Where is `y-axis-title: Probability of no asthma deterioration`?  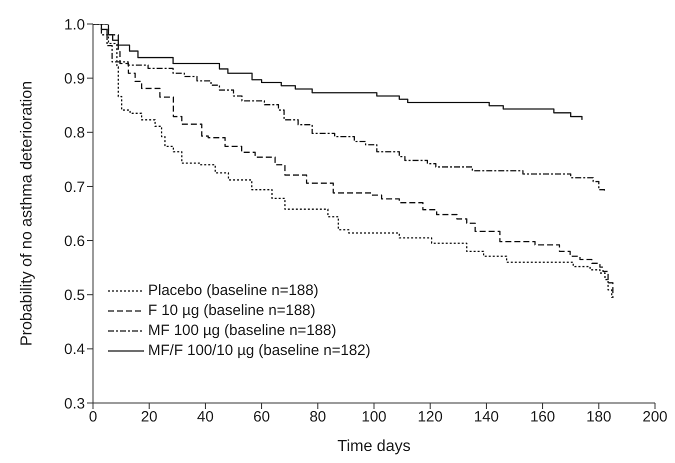
y-axis-title: Probability of no asthma deterioration is located at coordinates (27, 213).